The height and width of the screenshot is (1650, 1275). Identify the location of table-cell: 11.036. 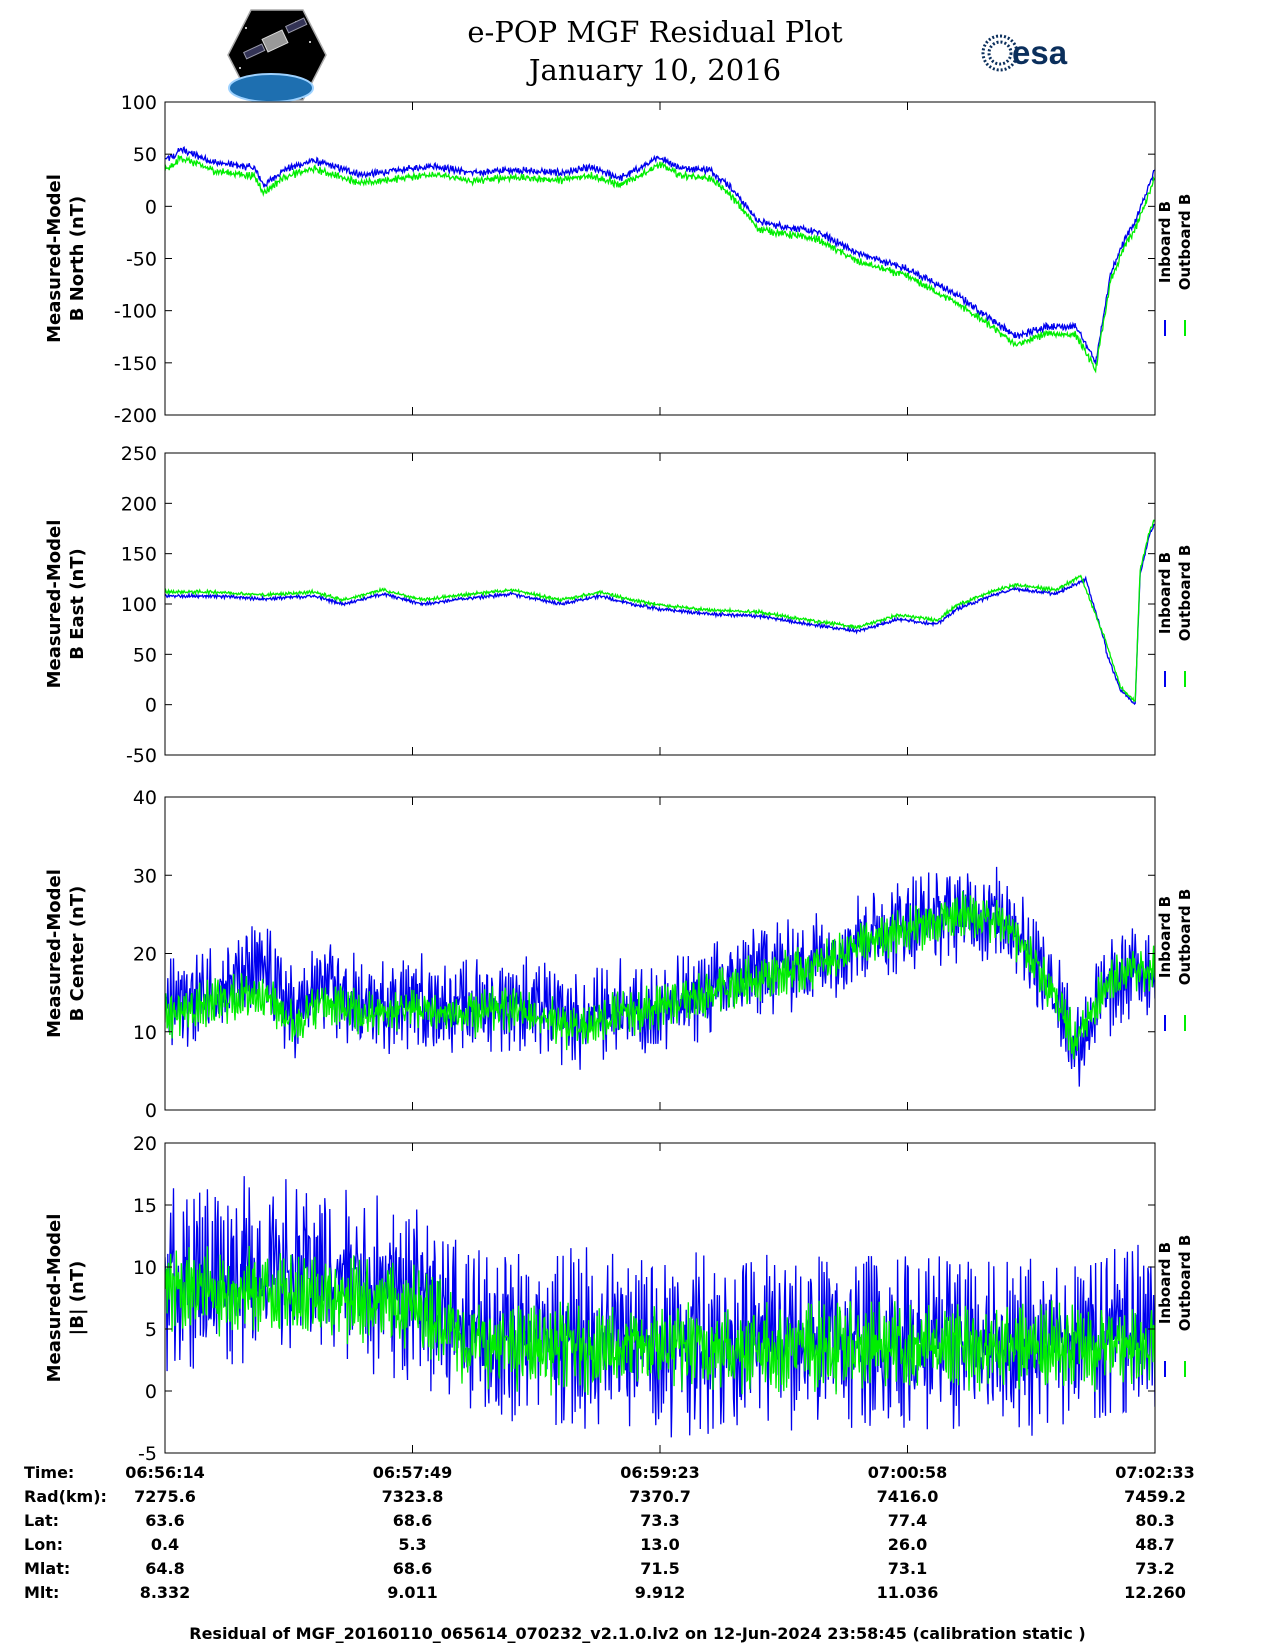
(907, 1592).